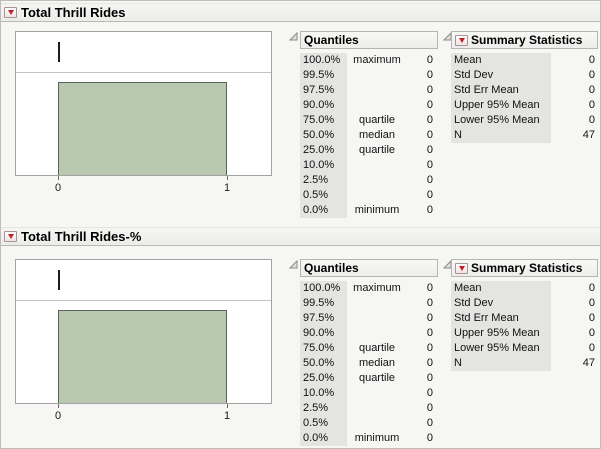 Image resolution: width=601 pixels, height=449 pixels. I want to click on quantile-row: 0.0% minimum 0, so click(369, 438).